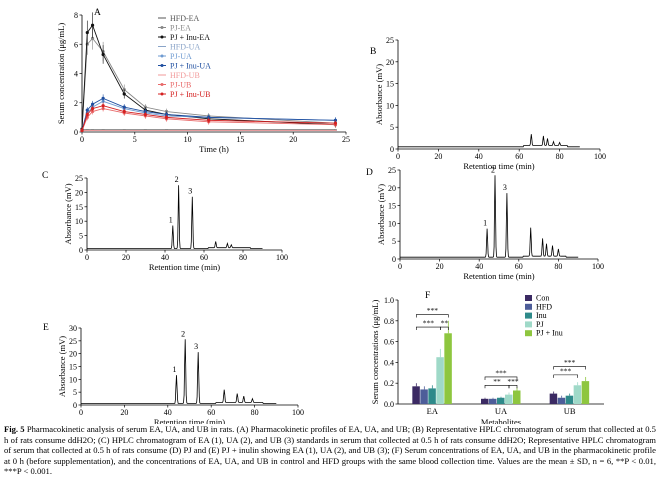 This screenshot has width=660, height=498. I want to click on y-tick-label: 0.8, so click(389, 321).